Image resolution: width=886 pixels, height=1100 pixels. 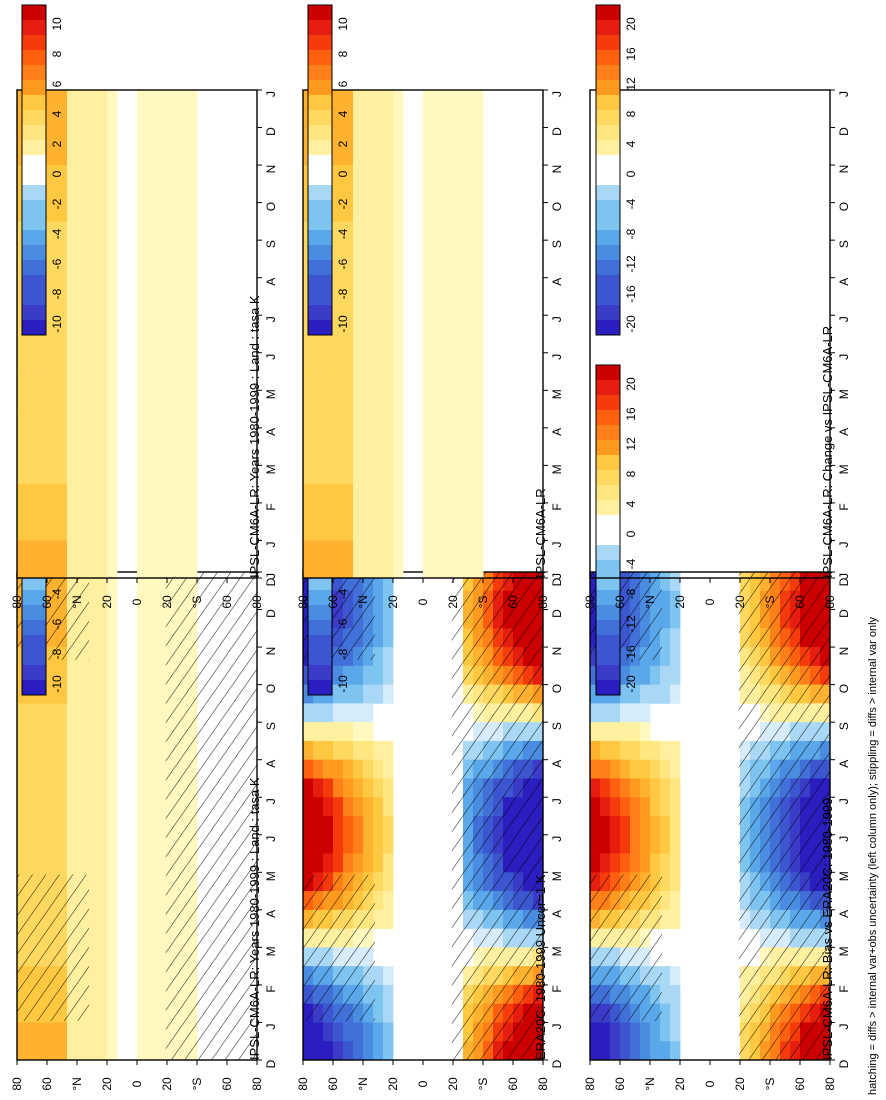 What do you see at coordinates (557, 432) in the screenshot?
I see `month-tick-label: A` at bounding box center [557, 432].